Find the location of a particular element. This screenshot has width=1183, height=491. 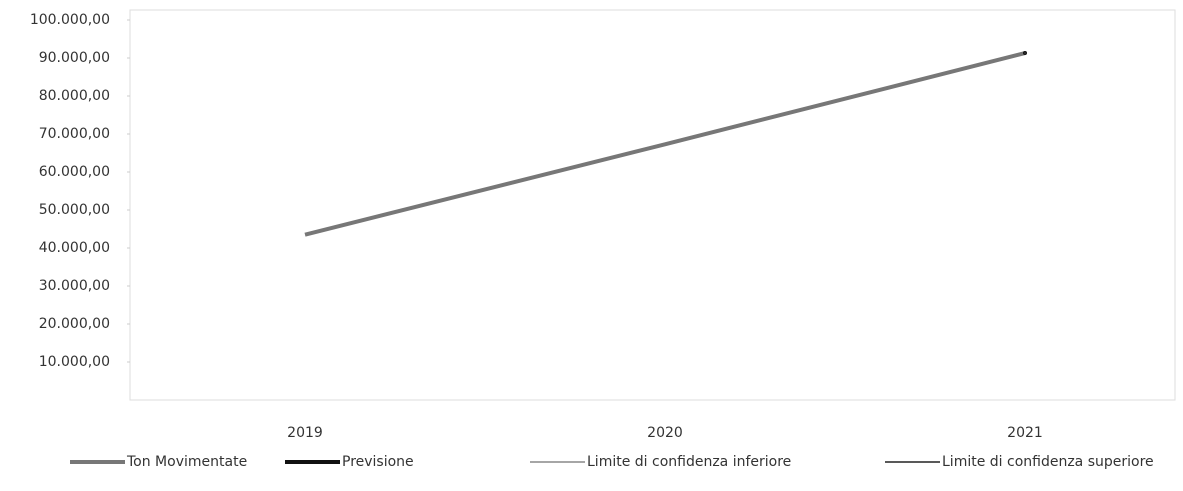

x-tick-label: 2021 is located at coordinates (1025, 433).